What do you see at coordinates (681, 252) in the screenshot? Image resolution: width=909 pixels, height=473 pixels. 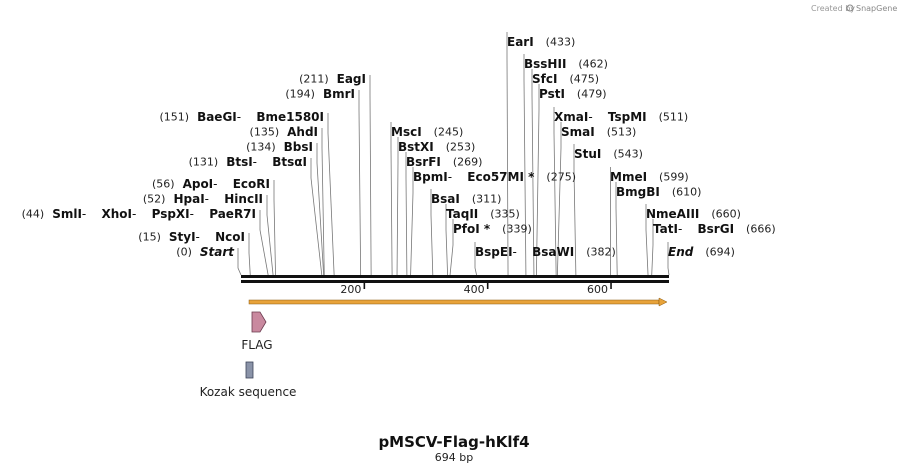 I see `site-label-end: End` at bounding box center [681, 252].